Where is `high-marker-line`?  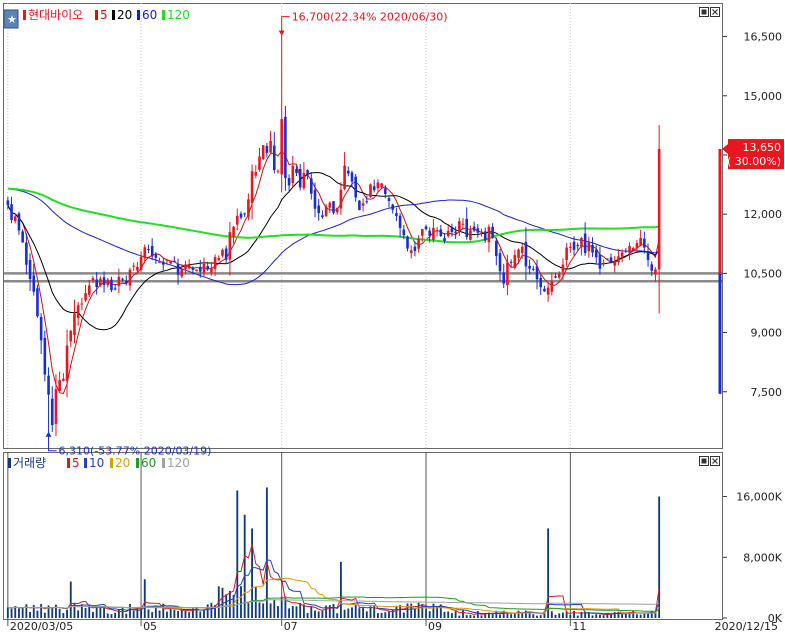
high-marker-line is located at coordinates (285, 25).